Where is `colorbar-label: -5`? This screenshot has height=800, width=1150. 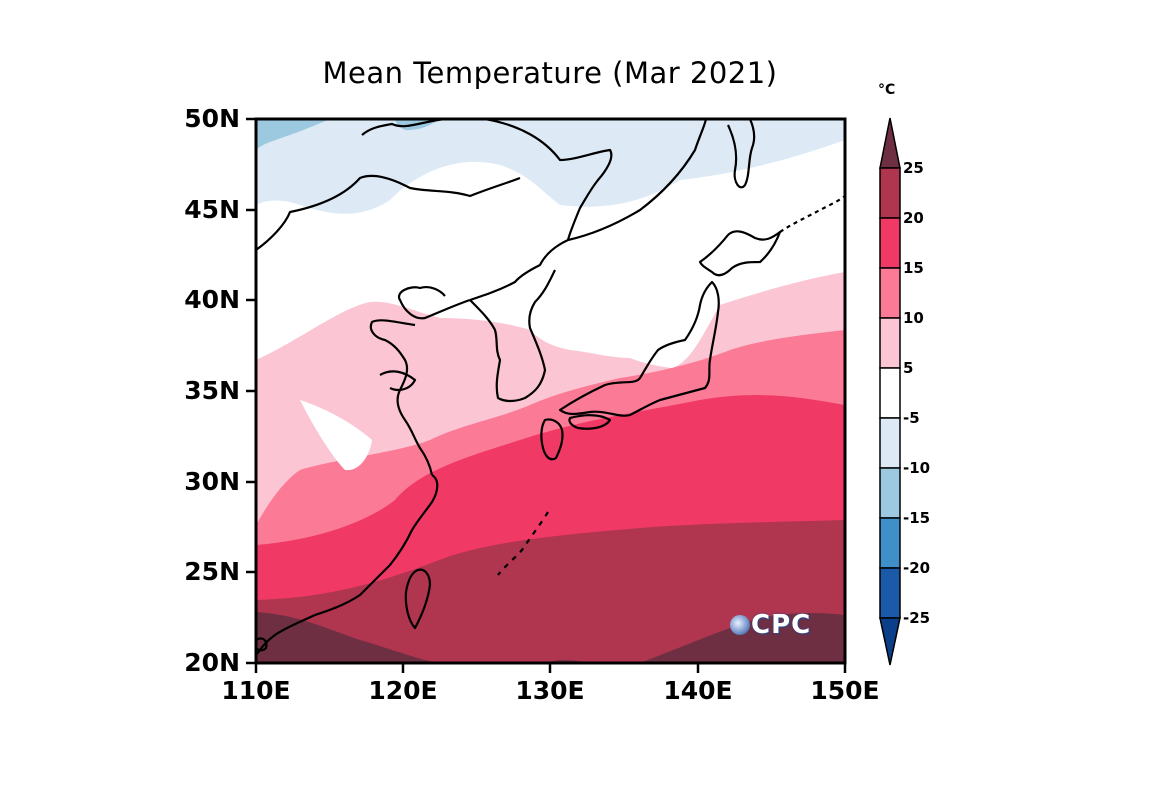 colorbar-label: -5 is located at coordinates (911, 418).